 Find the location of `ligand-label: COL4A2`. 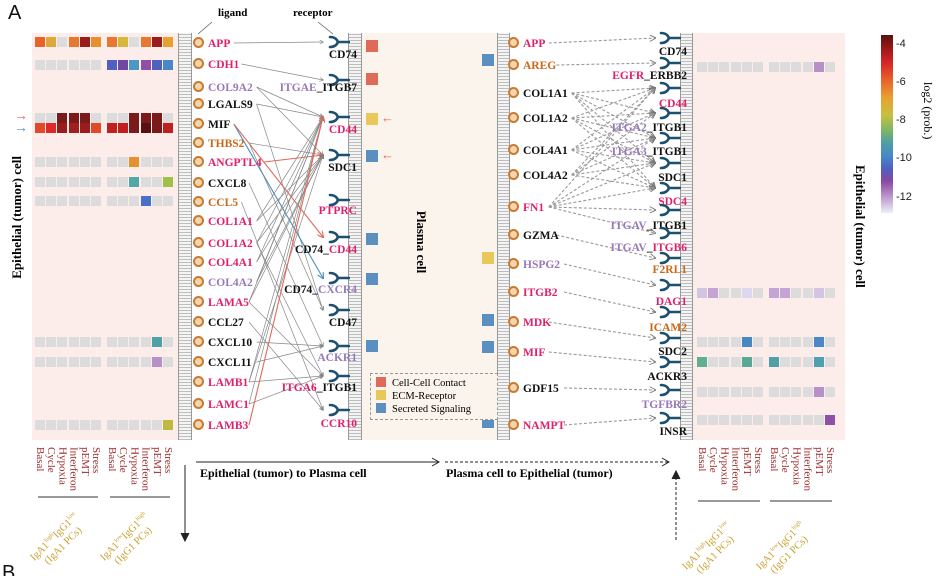

ligand-label: COL4A2 is located at coordinates (230, 283).